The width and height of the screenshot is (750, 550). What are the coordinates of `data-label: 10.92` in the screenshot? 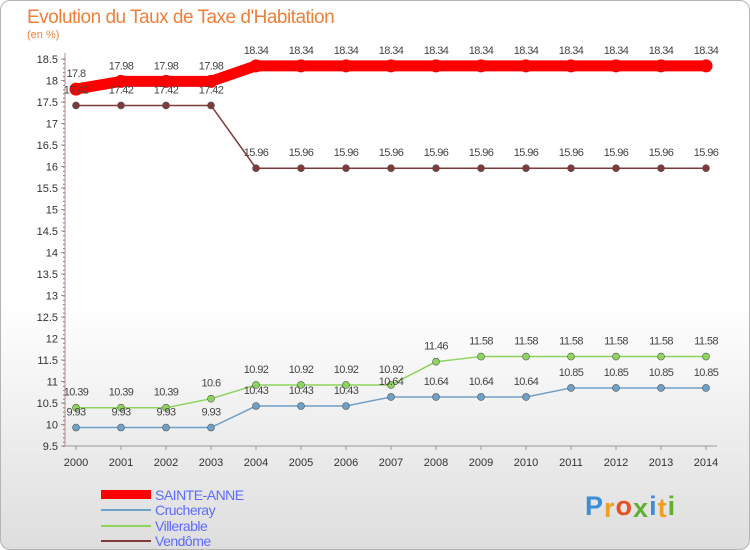 It's located at (346, 370).